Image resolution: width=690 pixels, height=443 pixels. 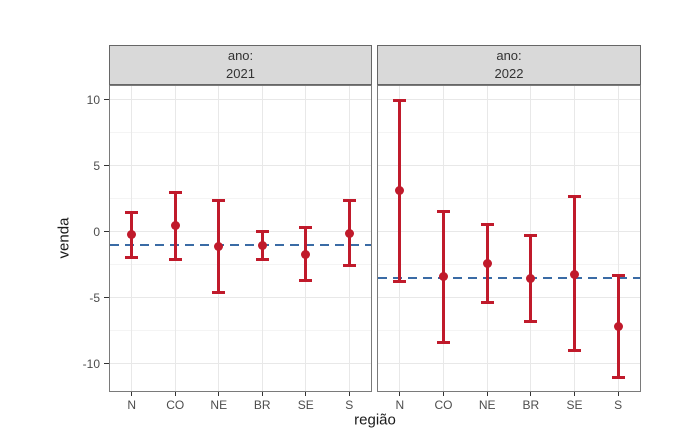 What do you see at coordinates (96, 231) in the screenshot?
I see `y-tick-label: 0` at bounding box center [96, 231].